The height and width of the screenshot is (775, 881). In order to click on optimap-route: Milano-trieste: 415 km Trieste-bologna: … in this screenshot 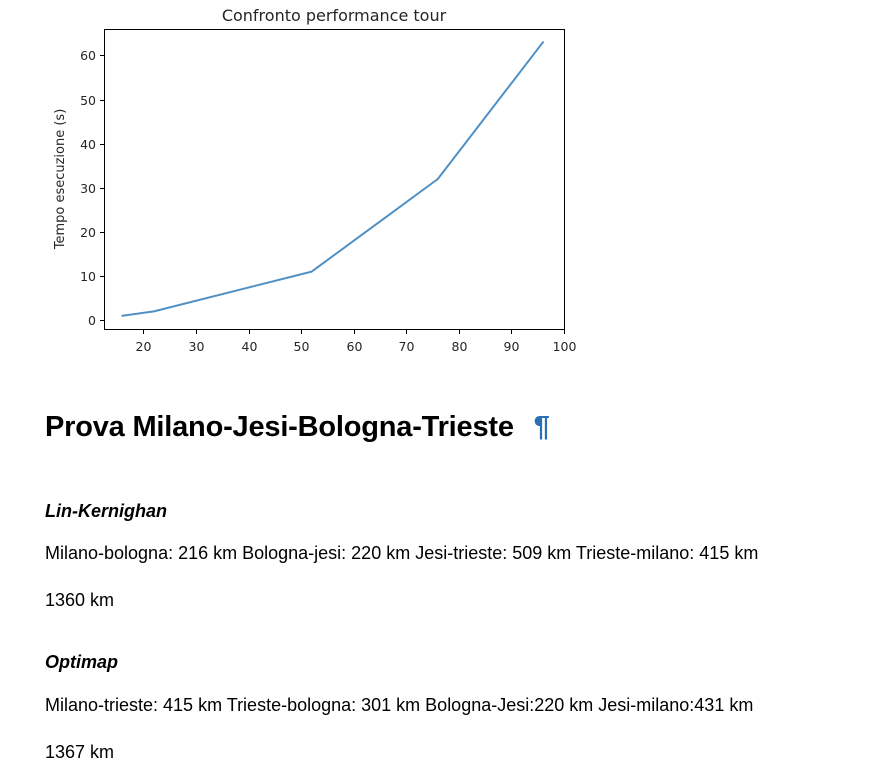, I will do `click(399, 705)`.